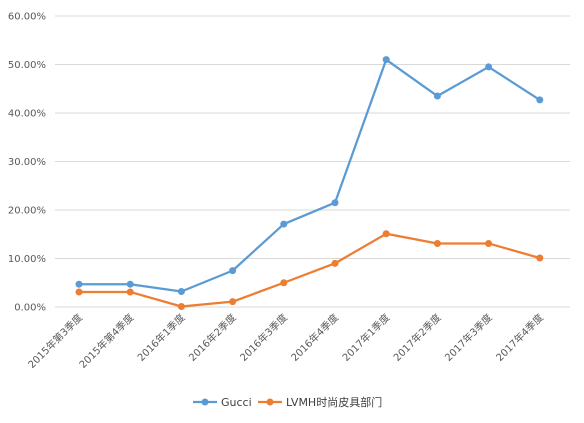 The image size is (584, 423). I want to click on series-line, so click(310, 270).